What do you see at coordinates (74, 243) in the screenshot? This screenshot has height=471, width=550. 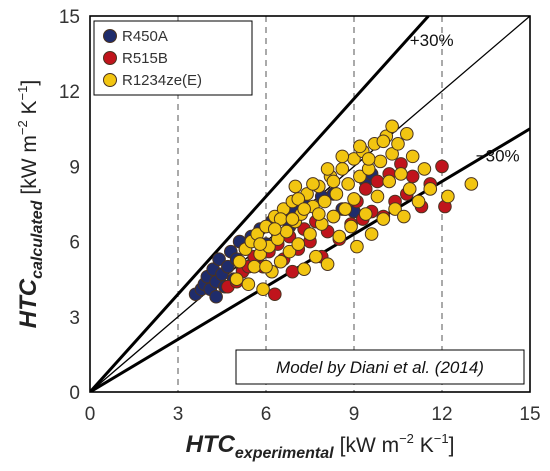 I see `y-tick-label: 6` at bounding box center [74, 243].